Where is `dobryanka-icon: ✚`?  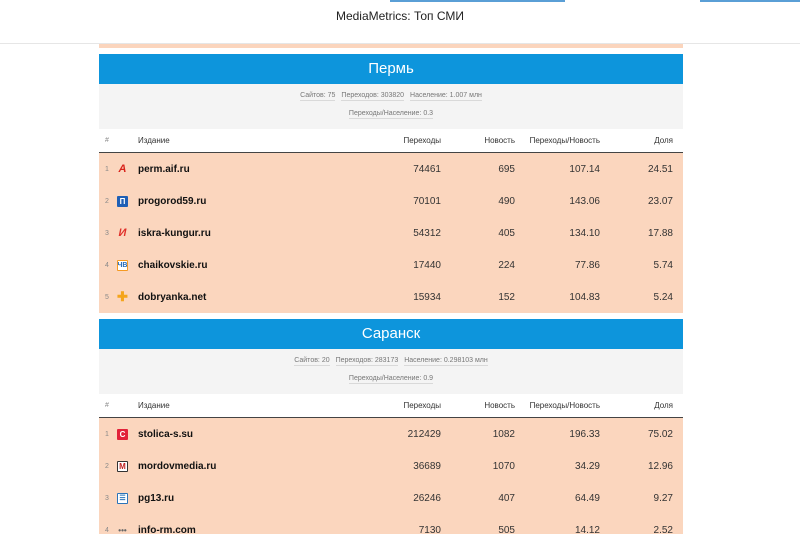 dobryanka-icon: ✚ is located at coordinates (122, 296).